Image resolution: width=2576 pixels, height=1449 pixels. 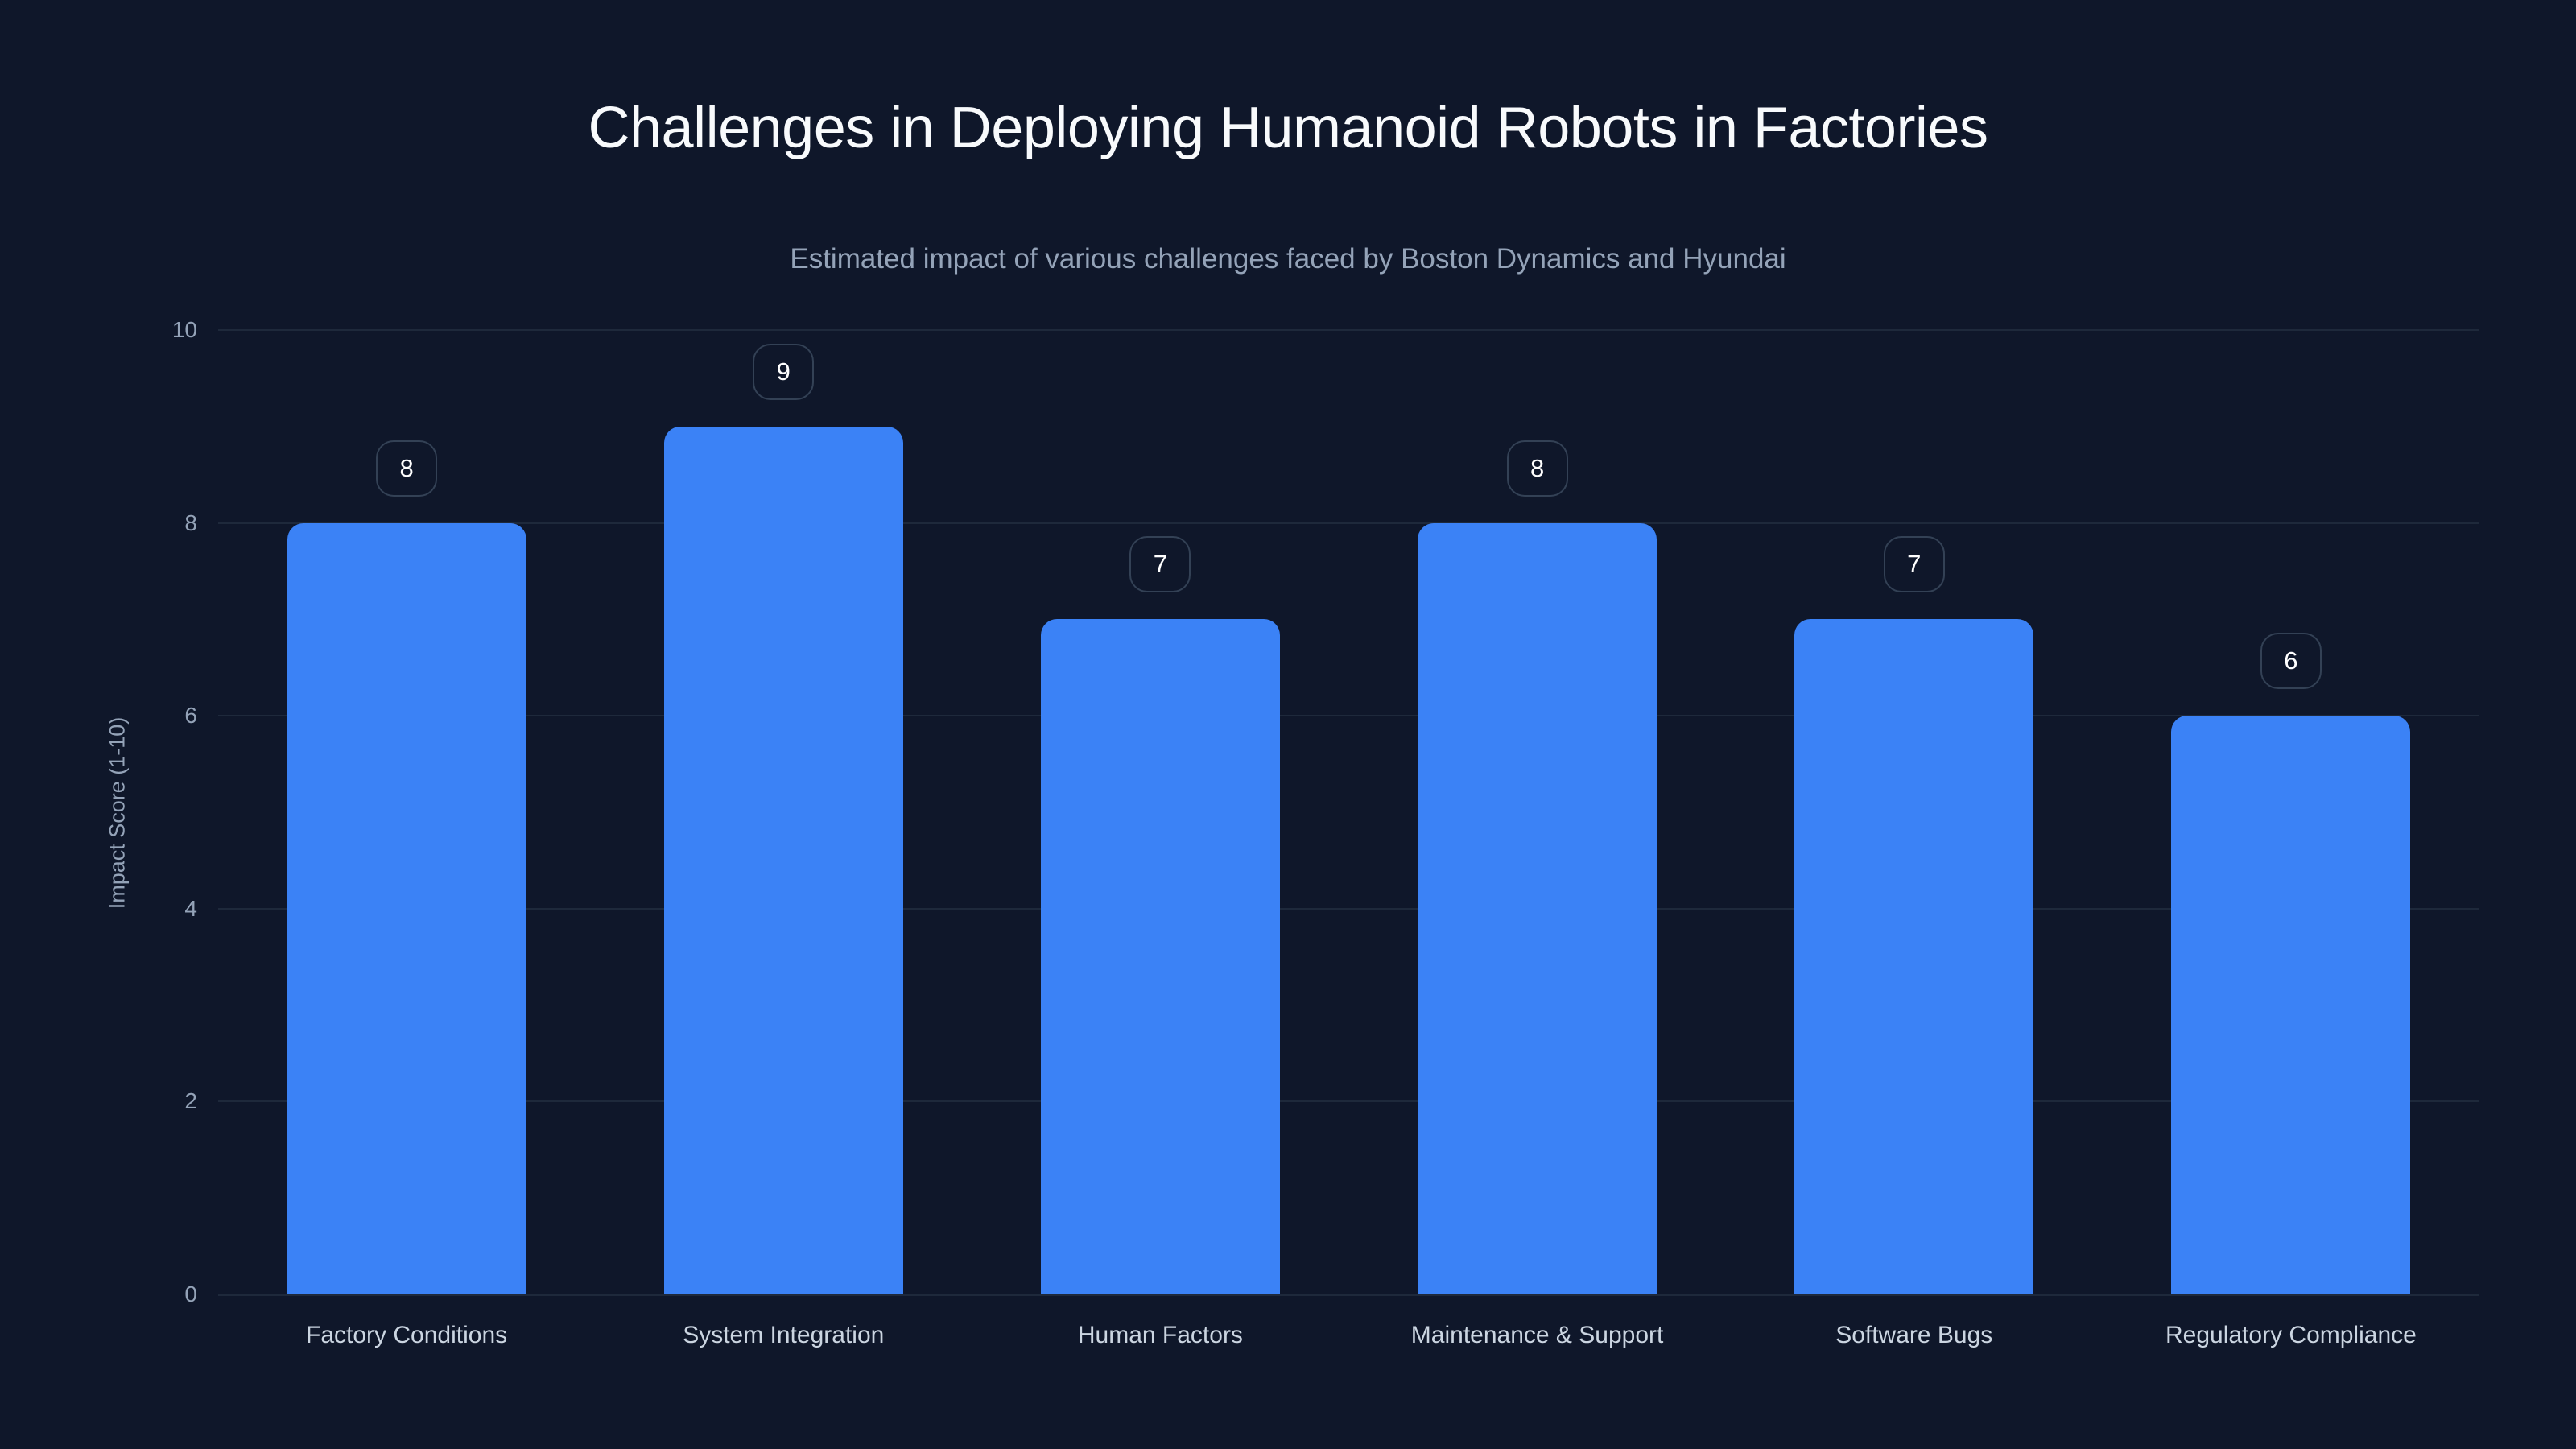 I want to click on bar-factory-conditions, so click(x=406, y=908).